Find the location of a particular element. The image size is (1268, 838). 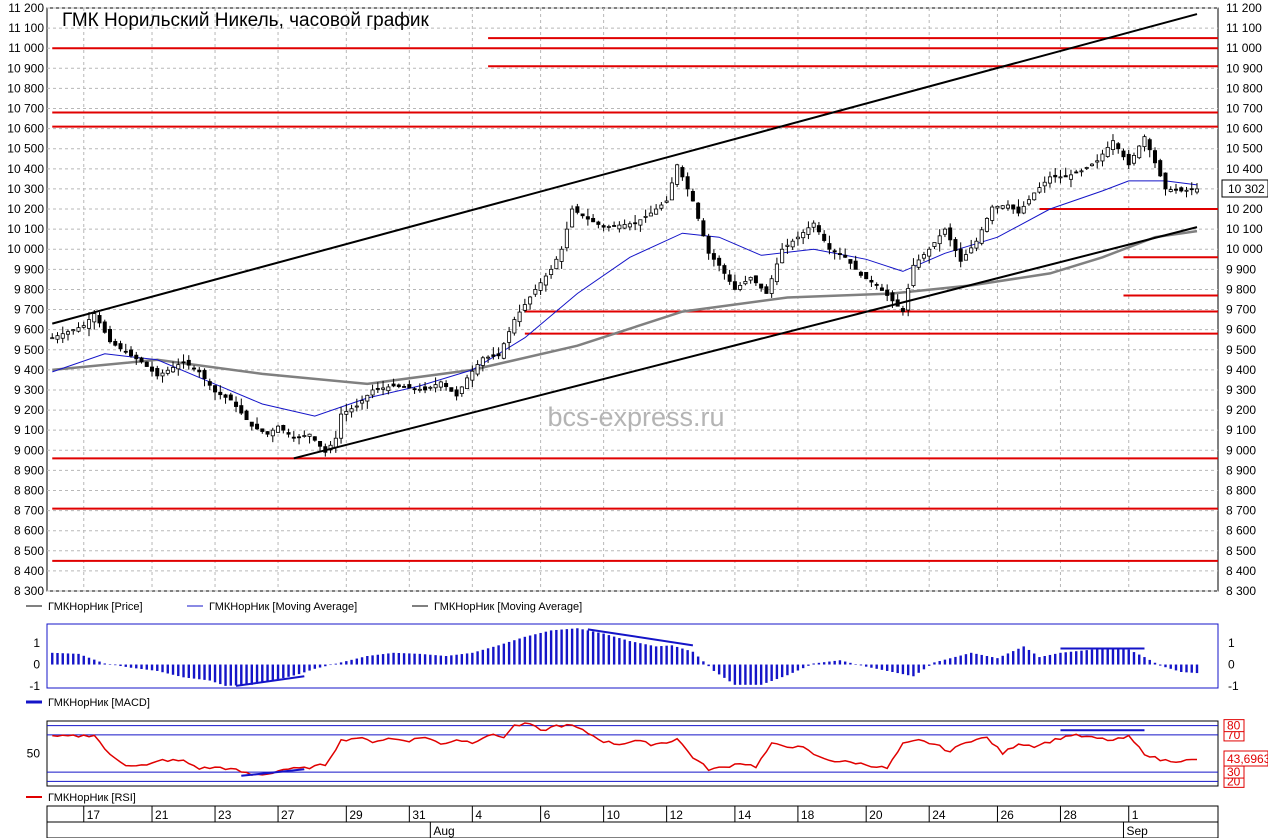

price-tick-label-right: 9 600 is located at coordinates (1241, 330).